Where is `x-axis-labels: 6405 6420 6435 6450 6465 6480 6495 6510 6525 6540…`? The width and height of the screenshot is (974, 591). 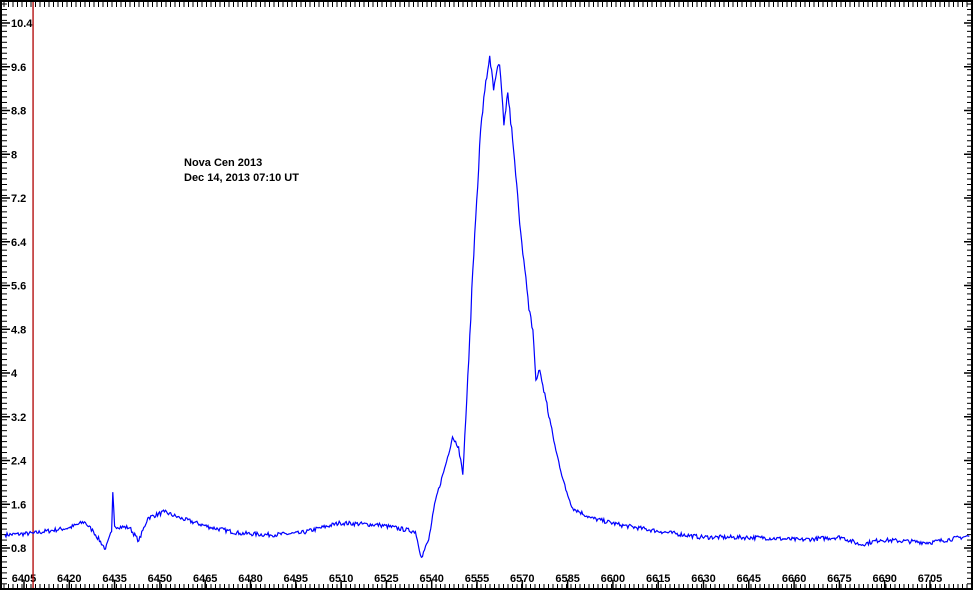 x-axis-labels: 6405 6420 6435 6450 6465 6480 6495 6510 6525 6540… is located at coordinates (477, 579).